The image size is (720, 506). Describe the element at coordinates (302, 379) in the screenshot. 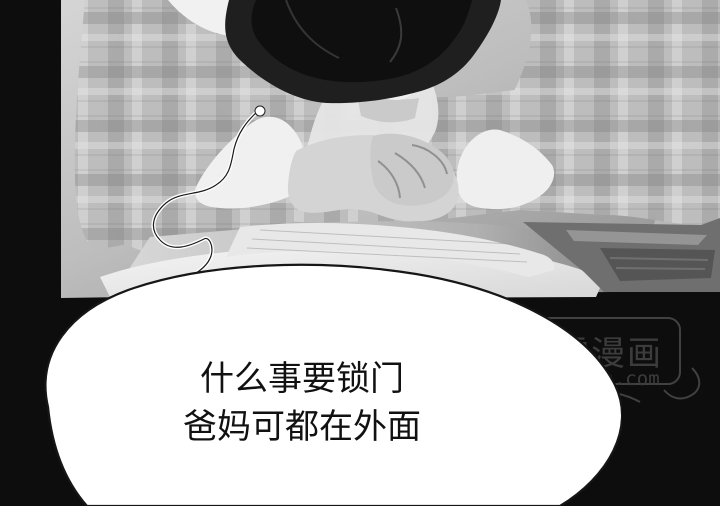

I see `dialogue-line-1: 什么事要锁门` at that location.